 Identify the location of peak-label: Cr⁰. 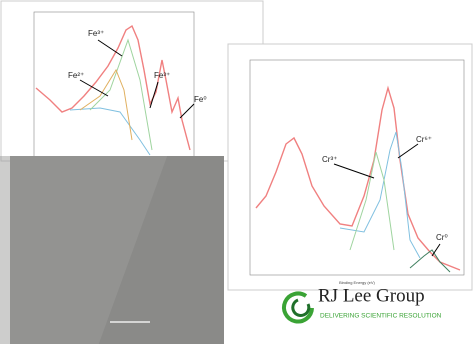
(442, 237).